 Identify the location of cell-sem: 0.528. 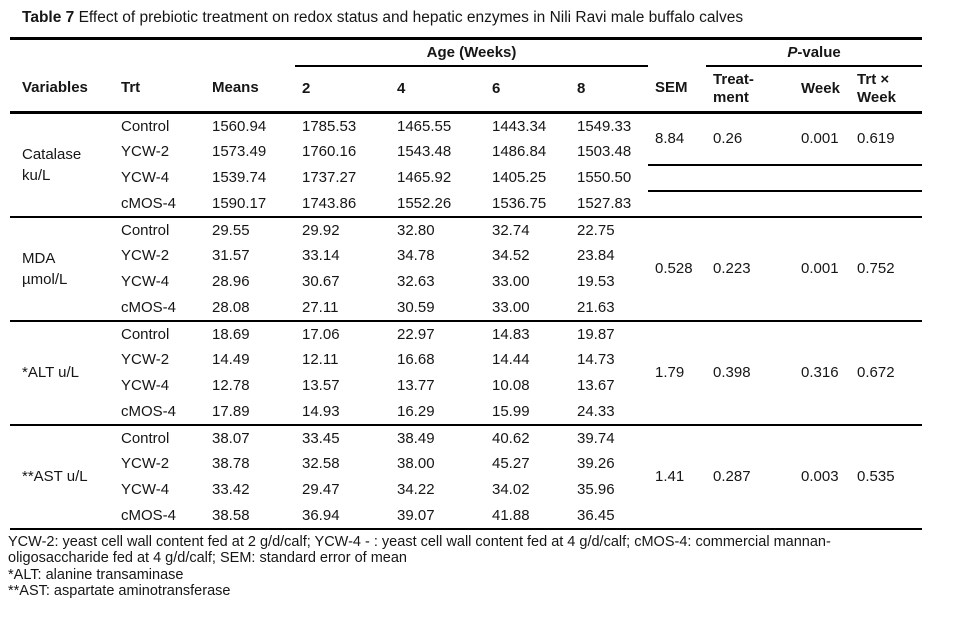
(674, 268).